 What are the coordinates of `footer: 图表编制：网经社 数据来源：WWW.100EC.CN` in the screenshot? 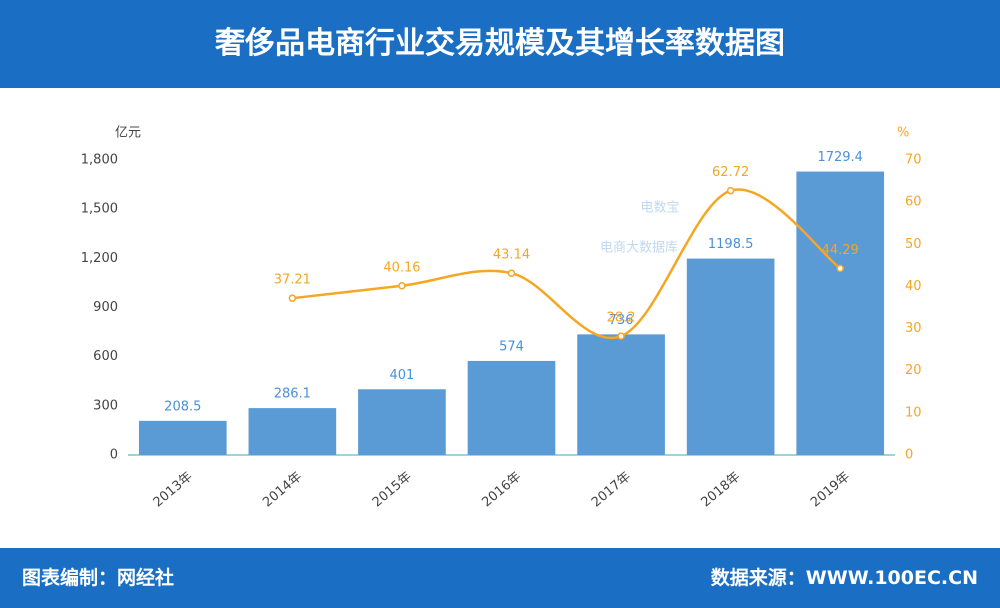 It's located at (500, 578).